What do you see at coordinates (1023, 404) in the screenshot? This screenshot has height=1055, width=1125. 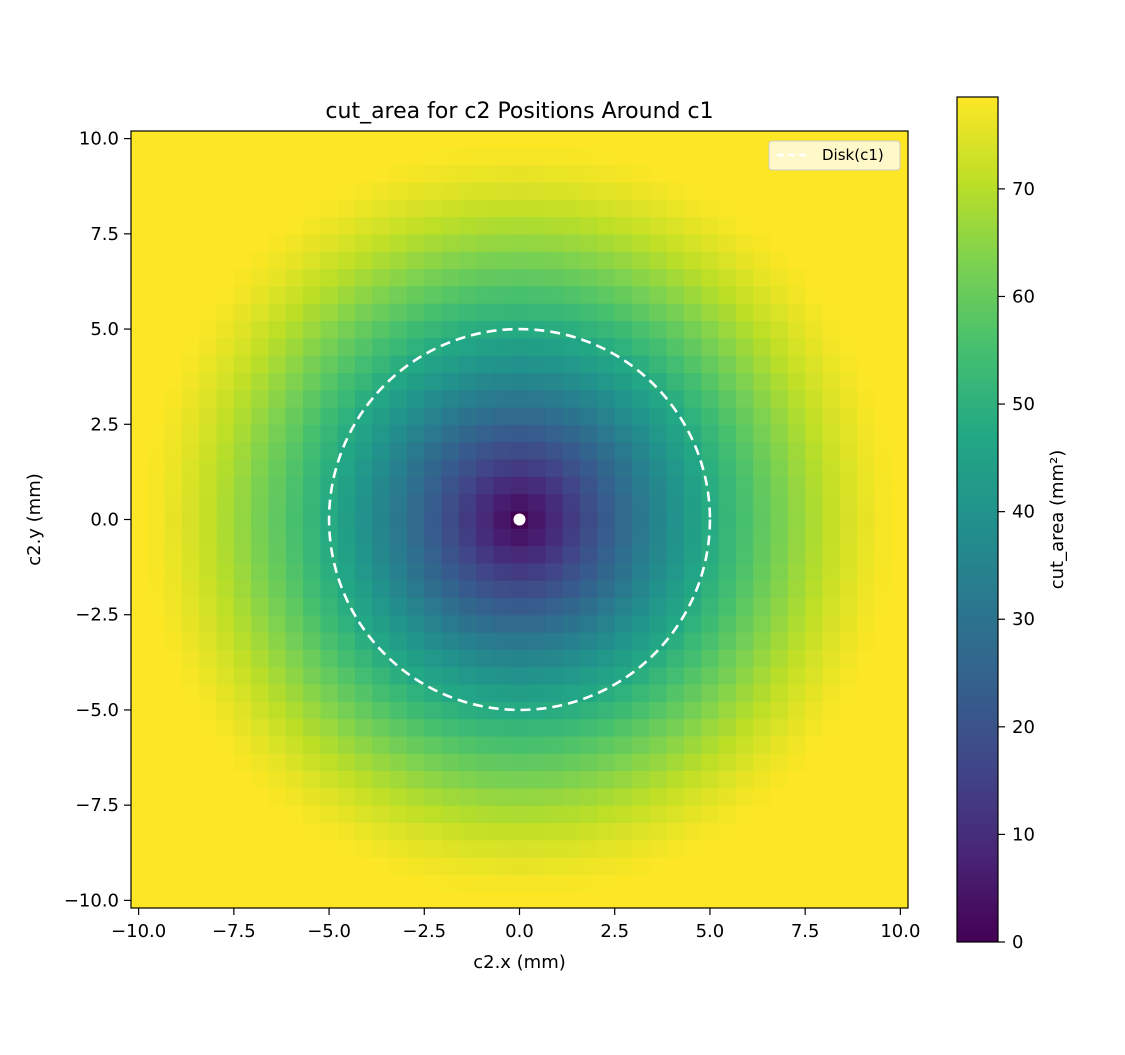 I see `colorbar-tick-label: 50` at bounding box center [1023, 404].